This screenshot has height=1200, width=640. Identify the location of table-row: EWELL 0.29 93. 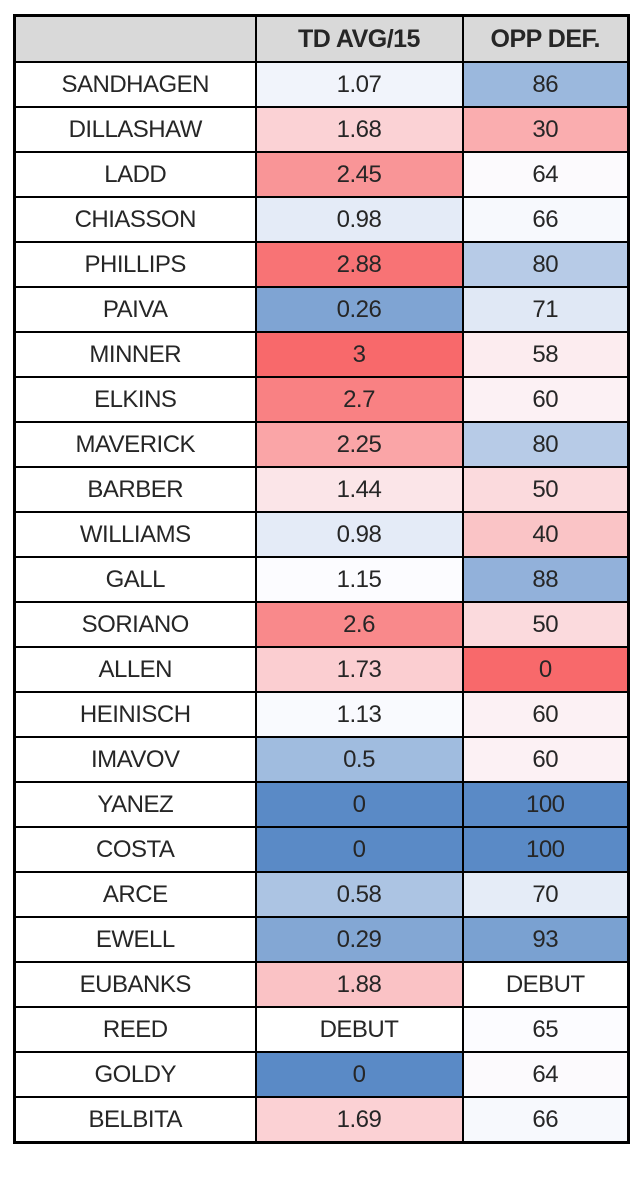
(321, 939).